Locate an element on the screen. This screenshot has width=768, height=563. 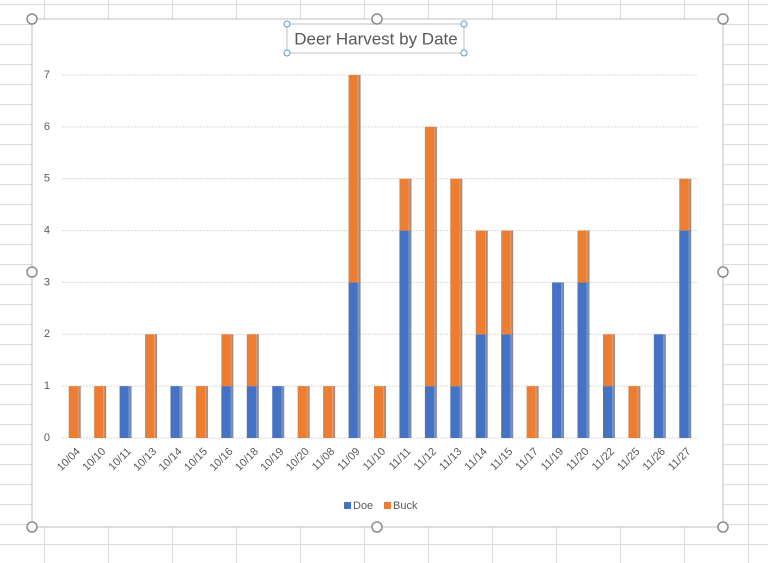
y-tick-label: 5 is located at coordinates (47, 179).